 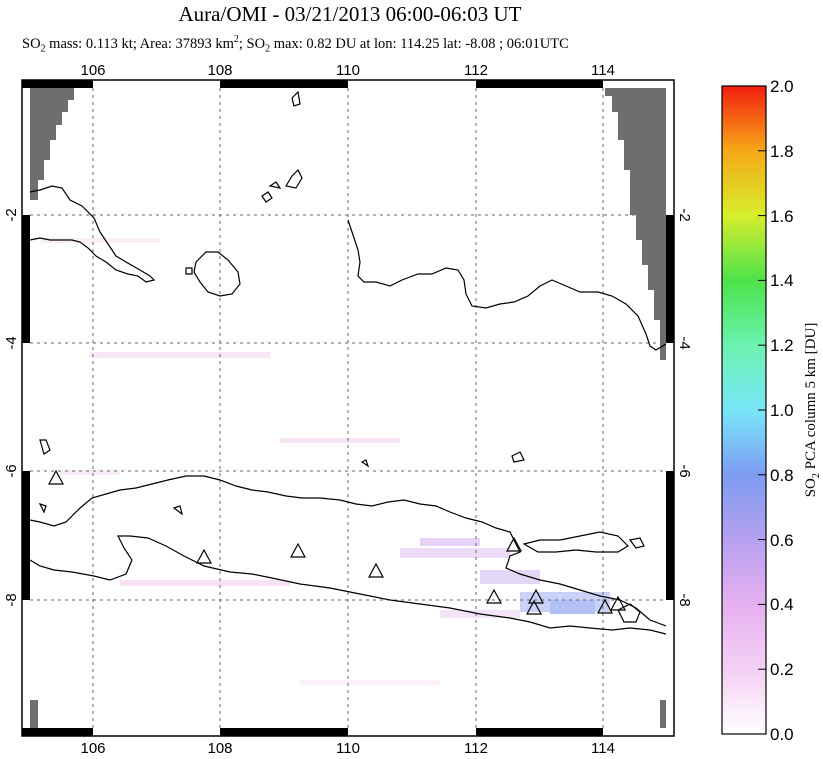 What do you see at coordinates (684, 407) in the screenshot?
I see `lat-axis-right: -2 -4 -6 -8` at bounding box center [684, 407].